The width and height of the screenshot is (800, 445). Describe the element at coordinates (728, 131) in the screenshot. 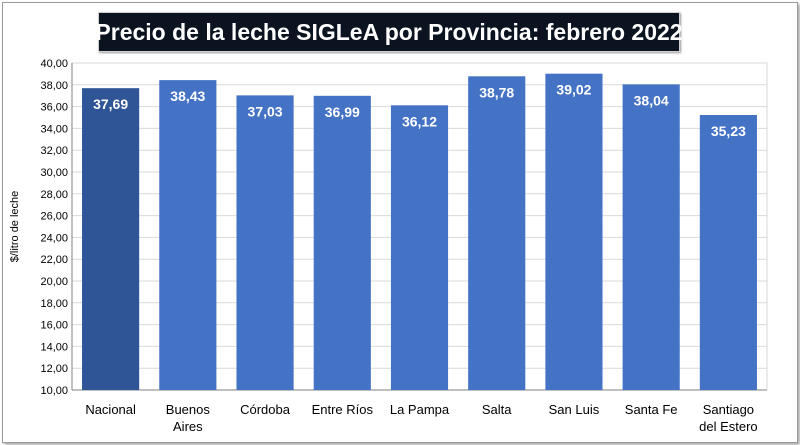

I see `data-label: 35,23` at that location.